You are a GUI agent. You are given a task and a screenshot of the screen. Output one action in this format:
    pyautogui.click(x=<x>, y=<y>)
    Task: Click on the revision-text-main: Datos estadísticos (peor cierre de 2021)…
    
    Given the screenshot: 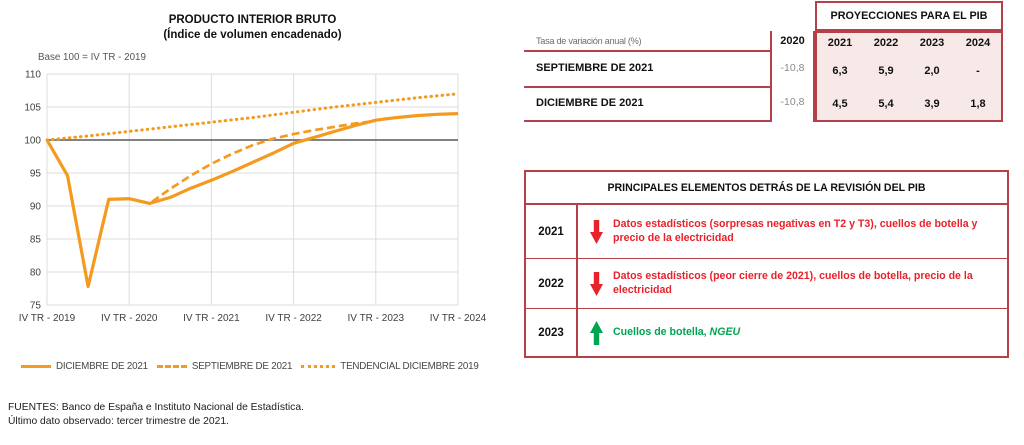 What is the action you would take?
    pyautogui.click(x=793, y=282)
    